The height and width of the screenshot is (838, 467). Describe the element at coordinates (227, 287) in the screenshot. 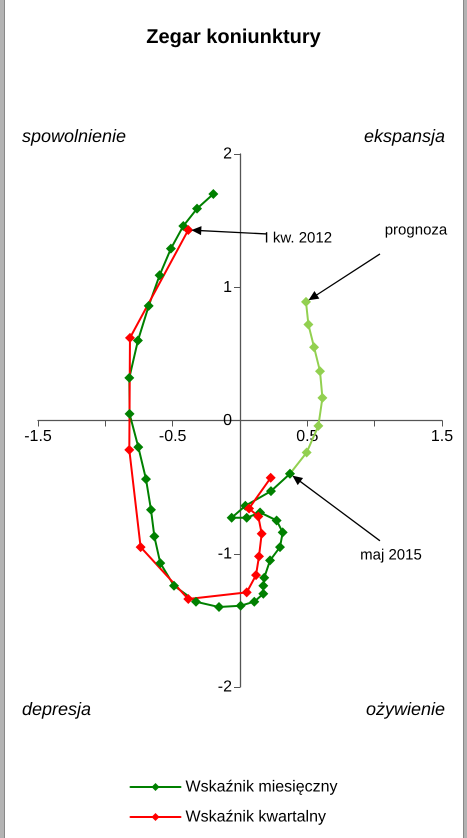

I see `y-tick-label: 1` at that location.